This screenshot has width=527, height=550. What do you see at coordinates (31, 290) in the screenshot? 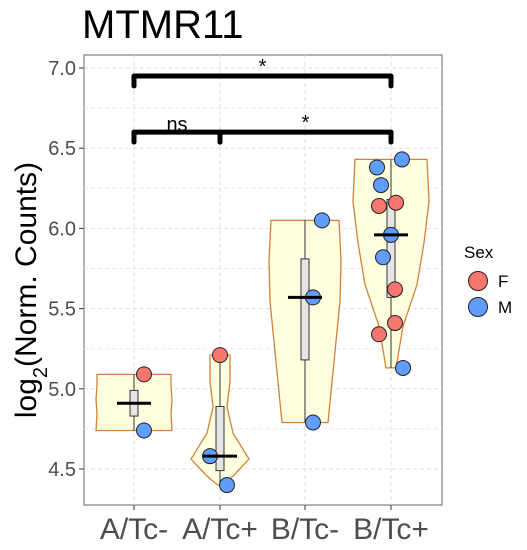
I see `y-axis-label: log2(Norm. Counts)` at bounding box center [31, 290].